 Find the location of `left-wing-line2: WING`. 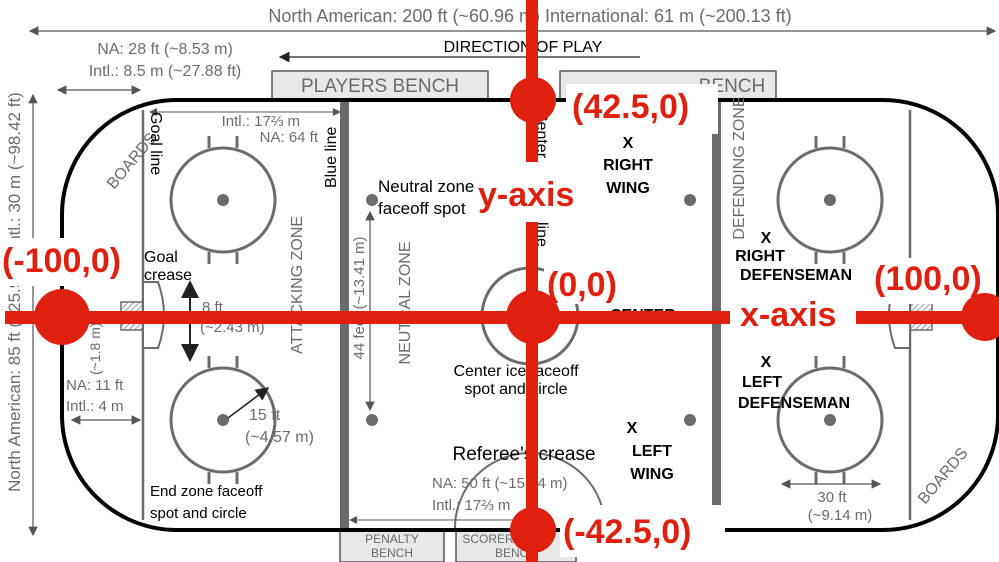

left-wing-line2: WING is located at coordinates (652, 474).